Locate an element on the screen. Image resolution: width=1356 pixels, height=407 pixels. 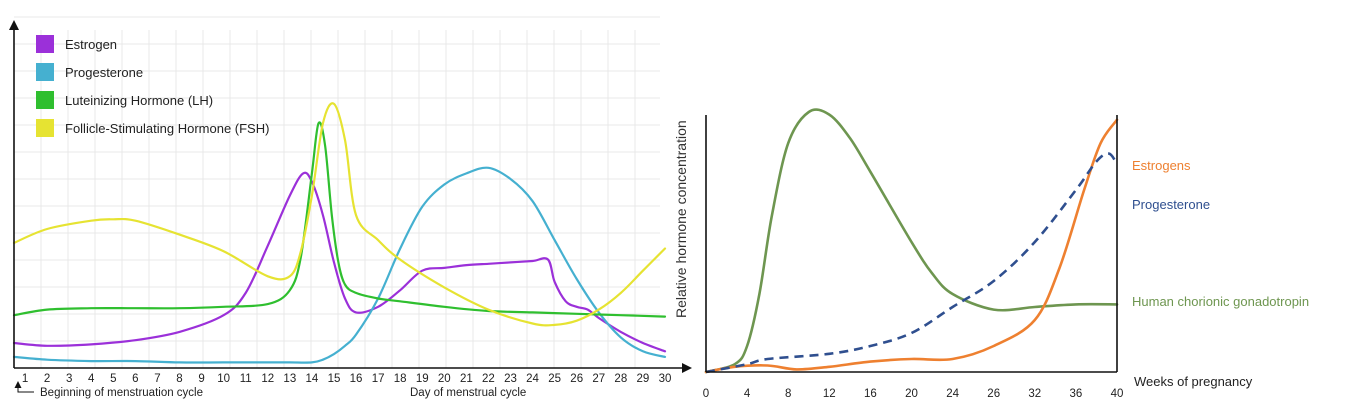
left-x-tick-label: 24 is located at coordinates (532, 379).